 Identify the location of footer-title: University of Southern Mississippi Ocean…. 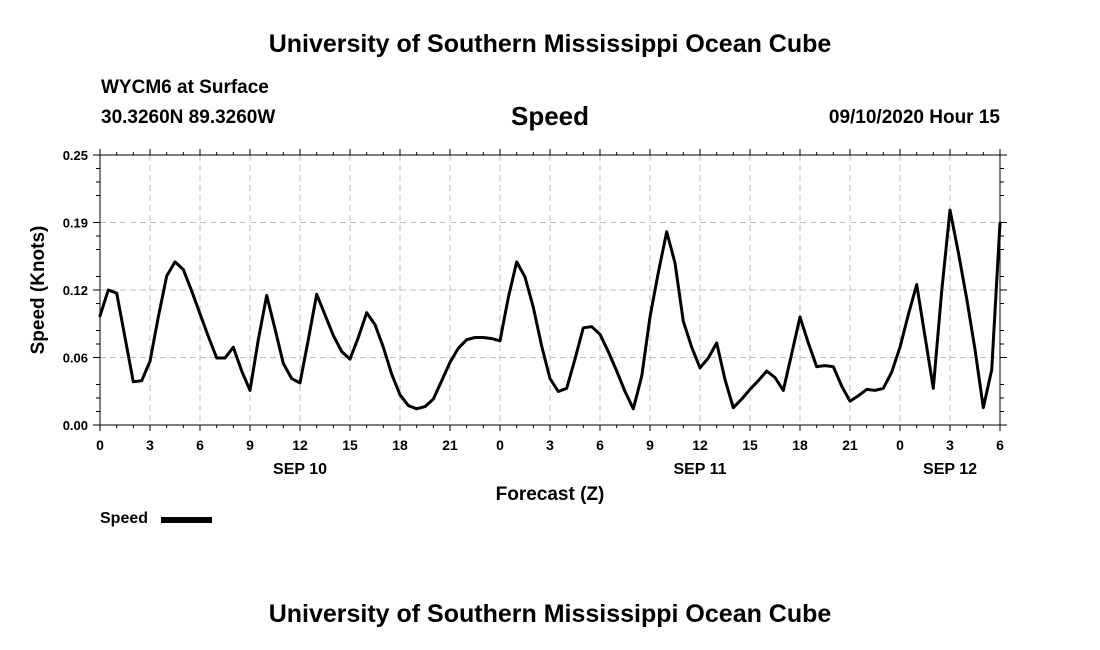
(550, 614).